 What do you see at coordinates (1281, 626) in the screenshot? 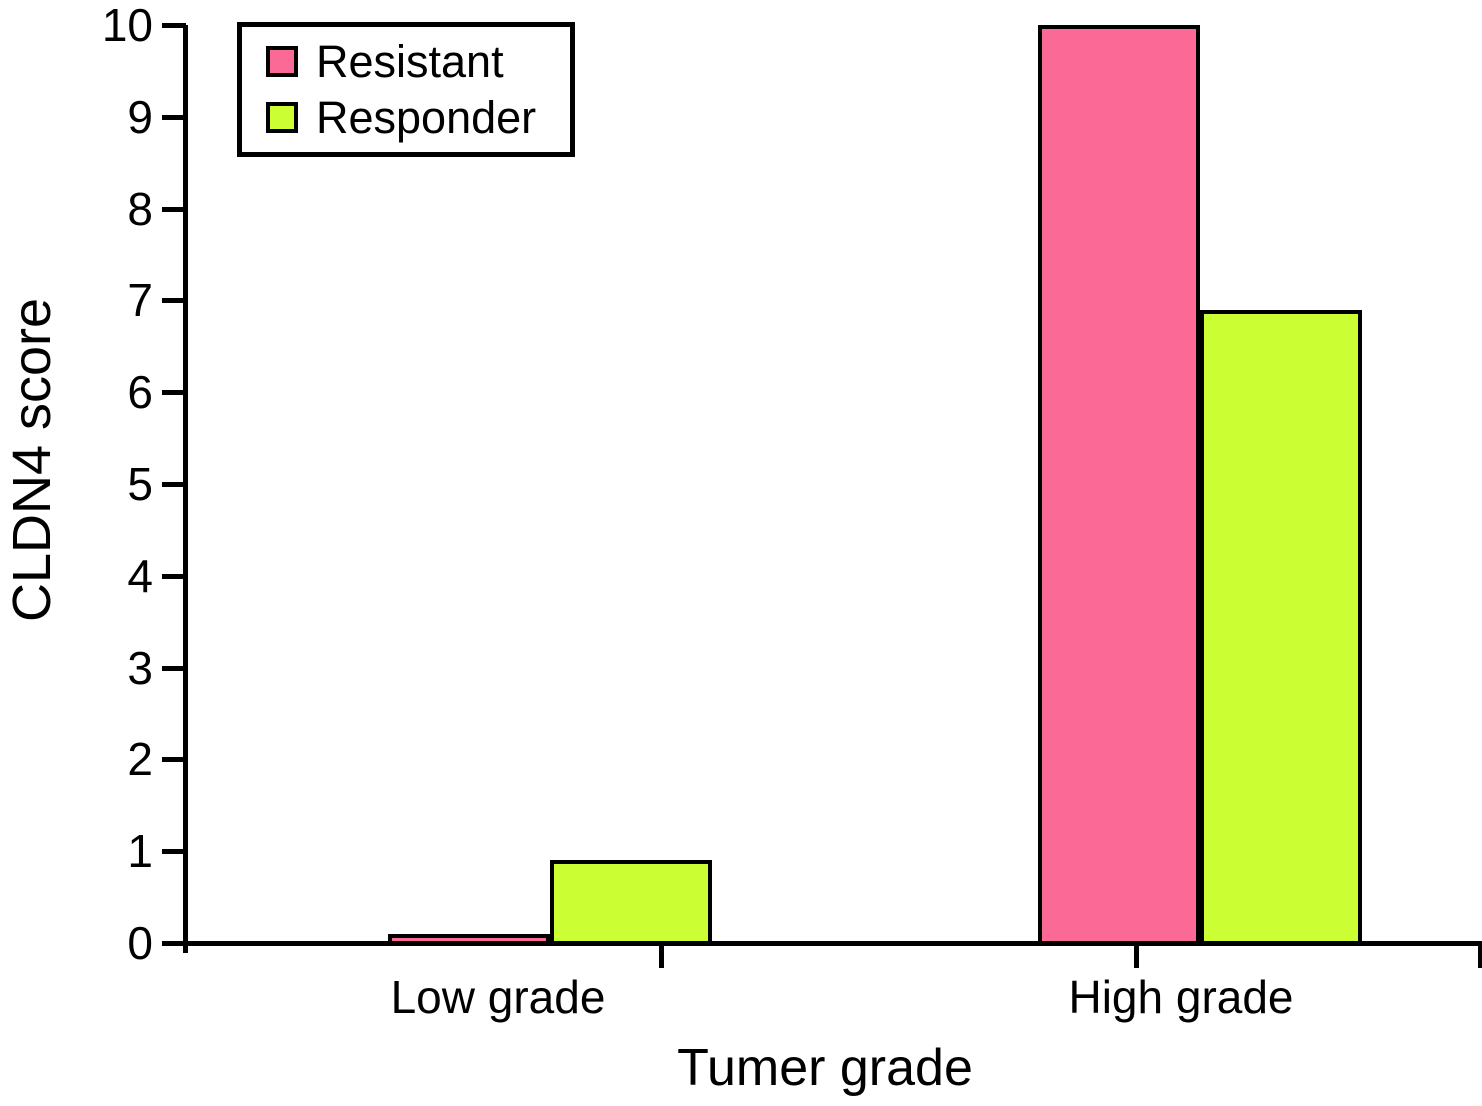
I see `bar-responder-high-grade` at bounding box center [1281, 626].